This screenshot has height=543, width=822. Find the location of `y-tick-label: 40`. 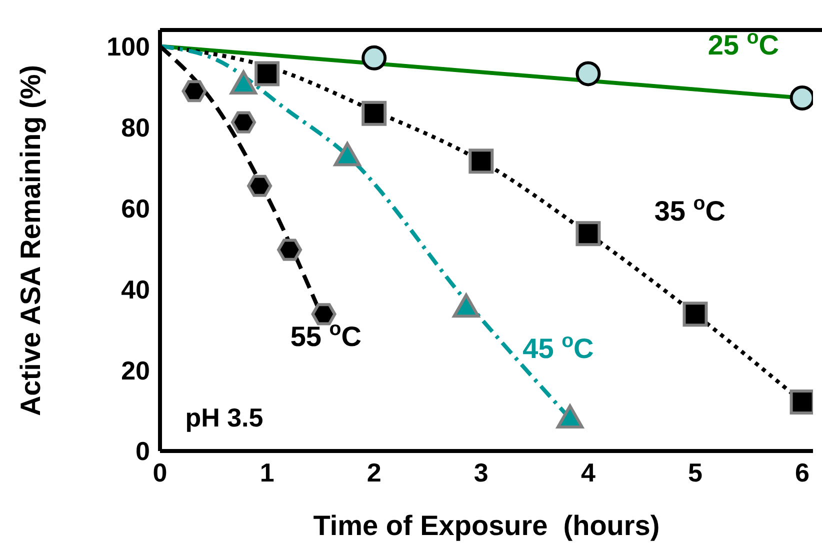

y-tick-label: 40 is located at coordinates (135, 289).